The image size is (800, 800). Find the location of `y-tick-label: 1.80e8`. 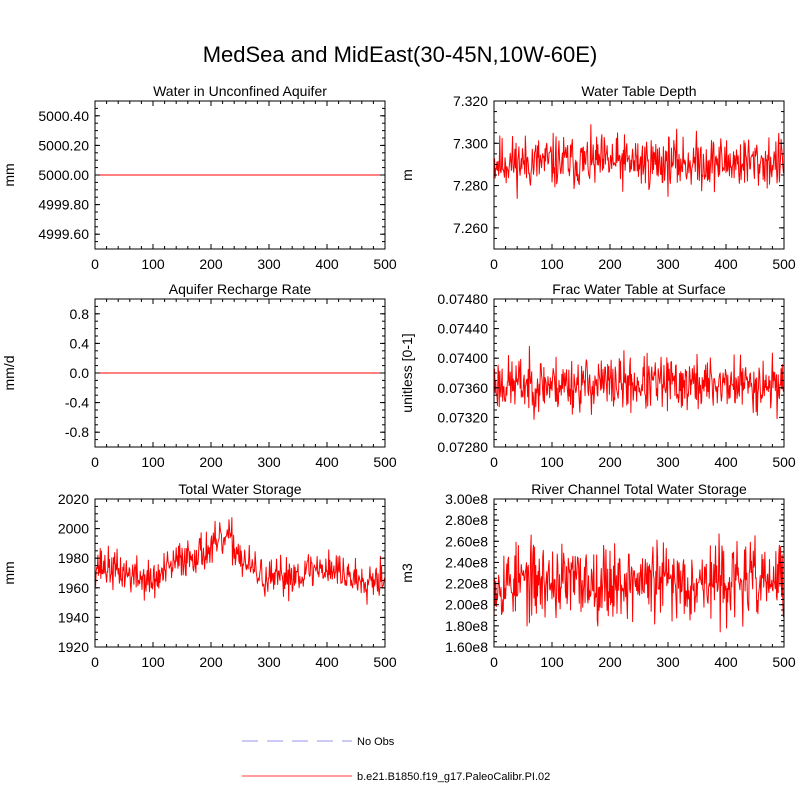

y-tick-label: 1.80e8 is located at coordinates (466, 626).